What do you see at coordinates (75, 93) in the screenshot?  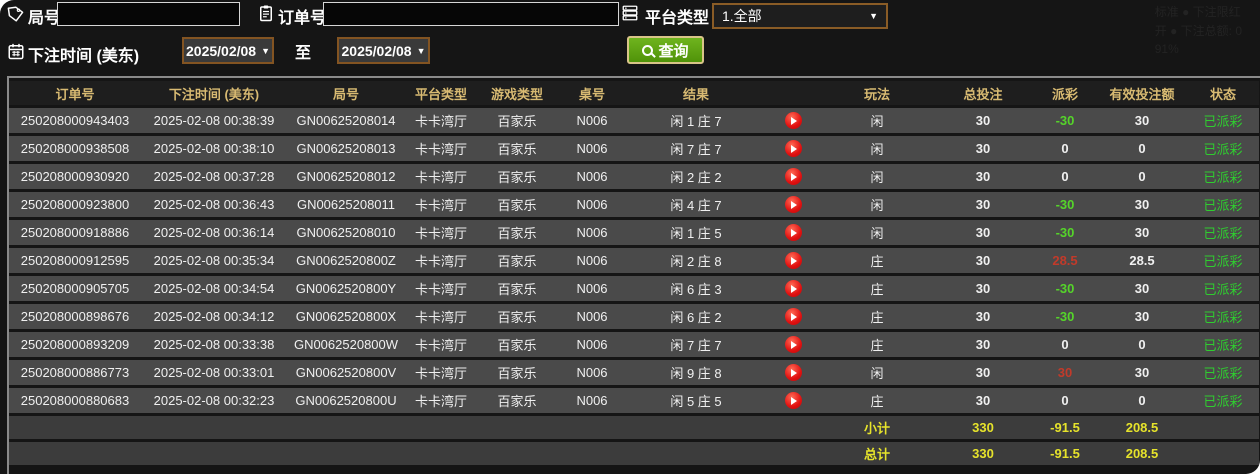 I see `col-header-order: 订单号` at bounding box center [75, 93].